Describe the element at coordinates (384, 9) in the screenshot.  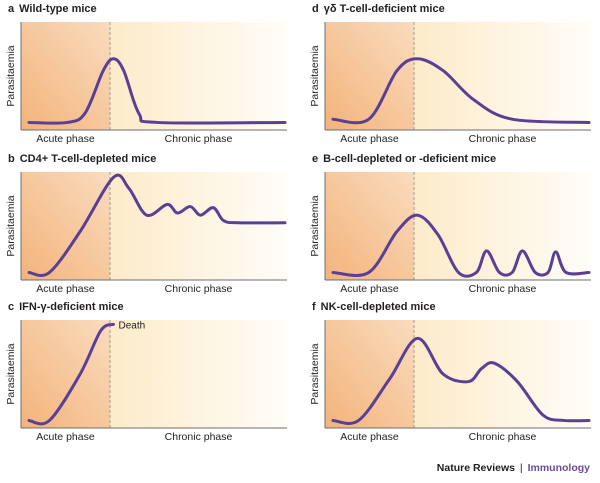
I see `panel-title-text: γδ T-cell-deficient mice` at that location.